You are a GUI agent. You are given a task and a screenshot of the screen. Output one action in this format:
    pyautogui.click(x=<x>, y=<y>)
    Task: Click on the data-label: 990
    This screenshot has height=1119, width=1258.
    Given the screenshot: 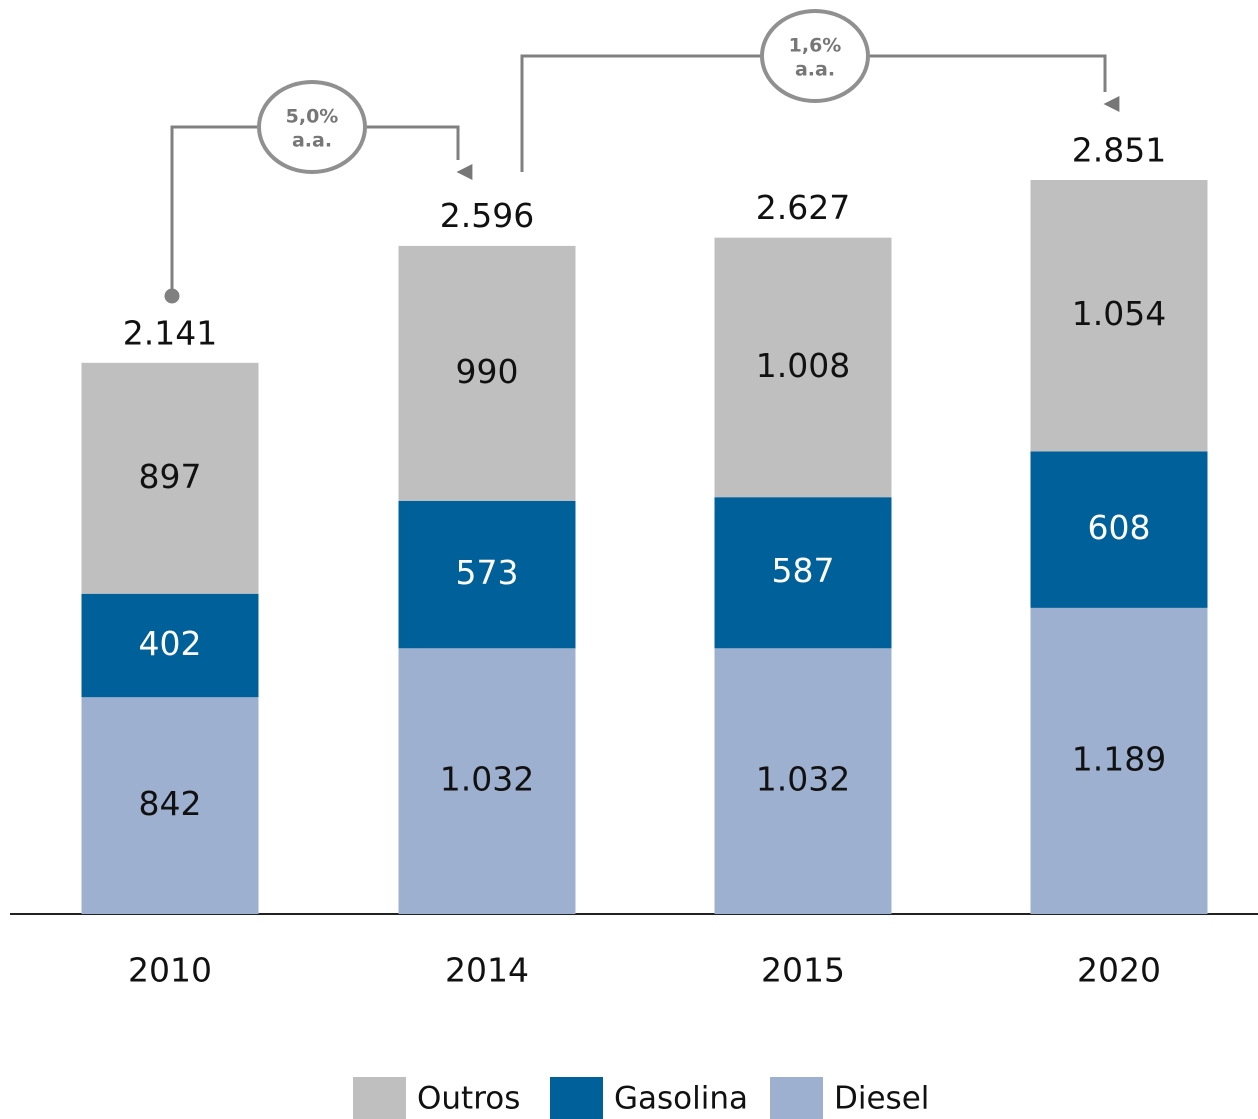 What is the action you would take?
    pyautogui.click(x=487, y=371)
    